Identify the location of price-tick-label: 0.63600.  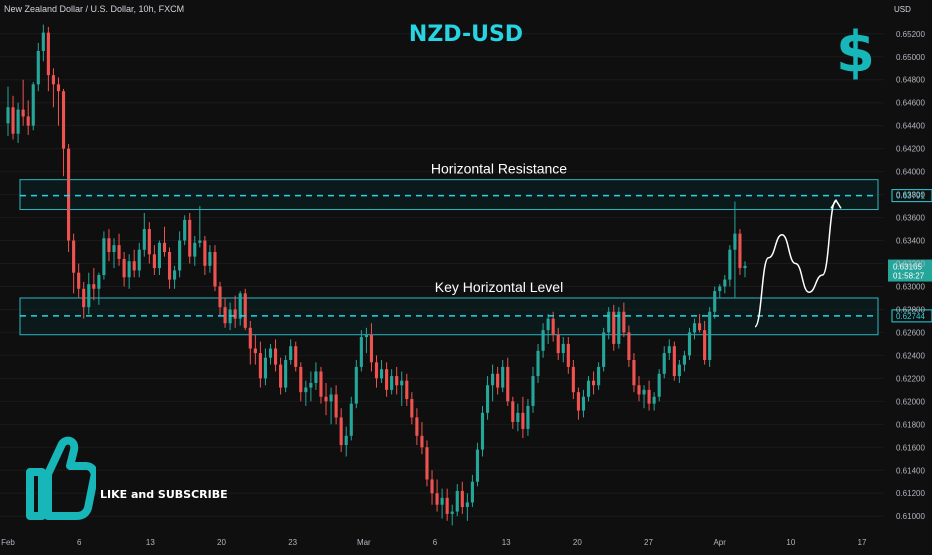
(910, 218).